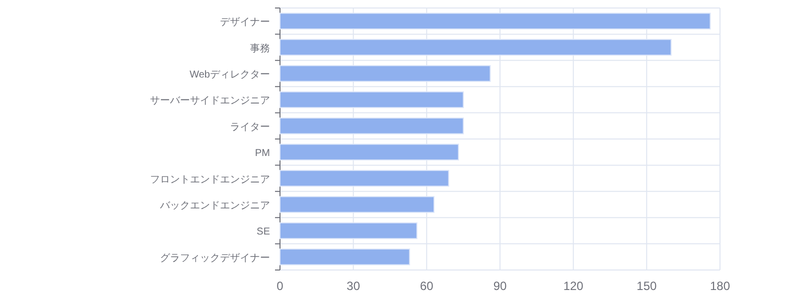 This screenshot has height=300, width=800. Describe the element at coordinates (262, 154) in the screenshot. I see `y-tick-label: PM` at that location.